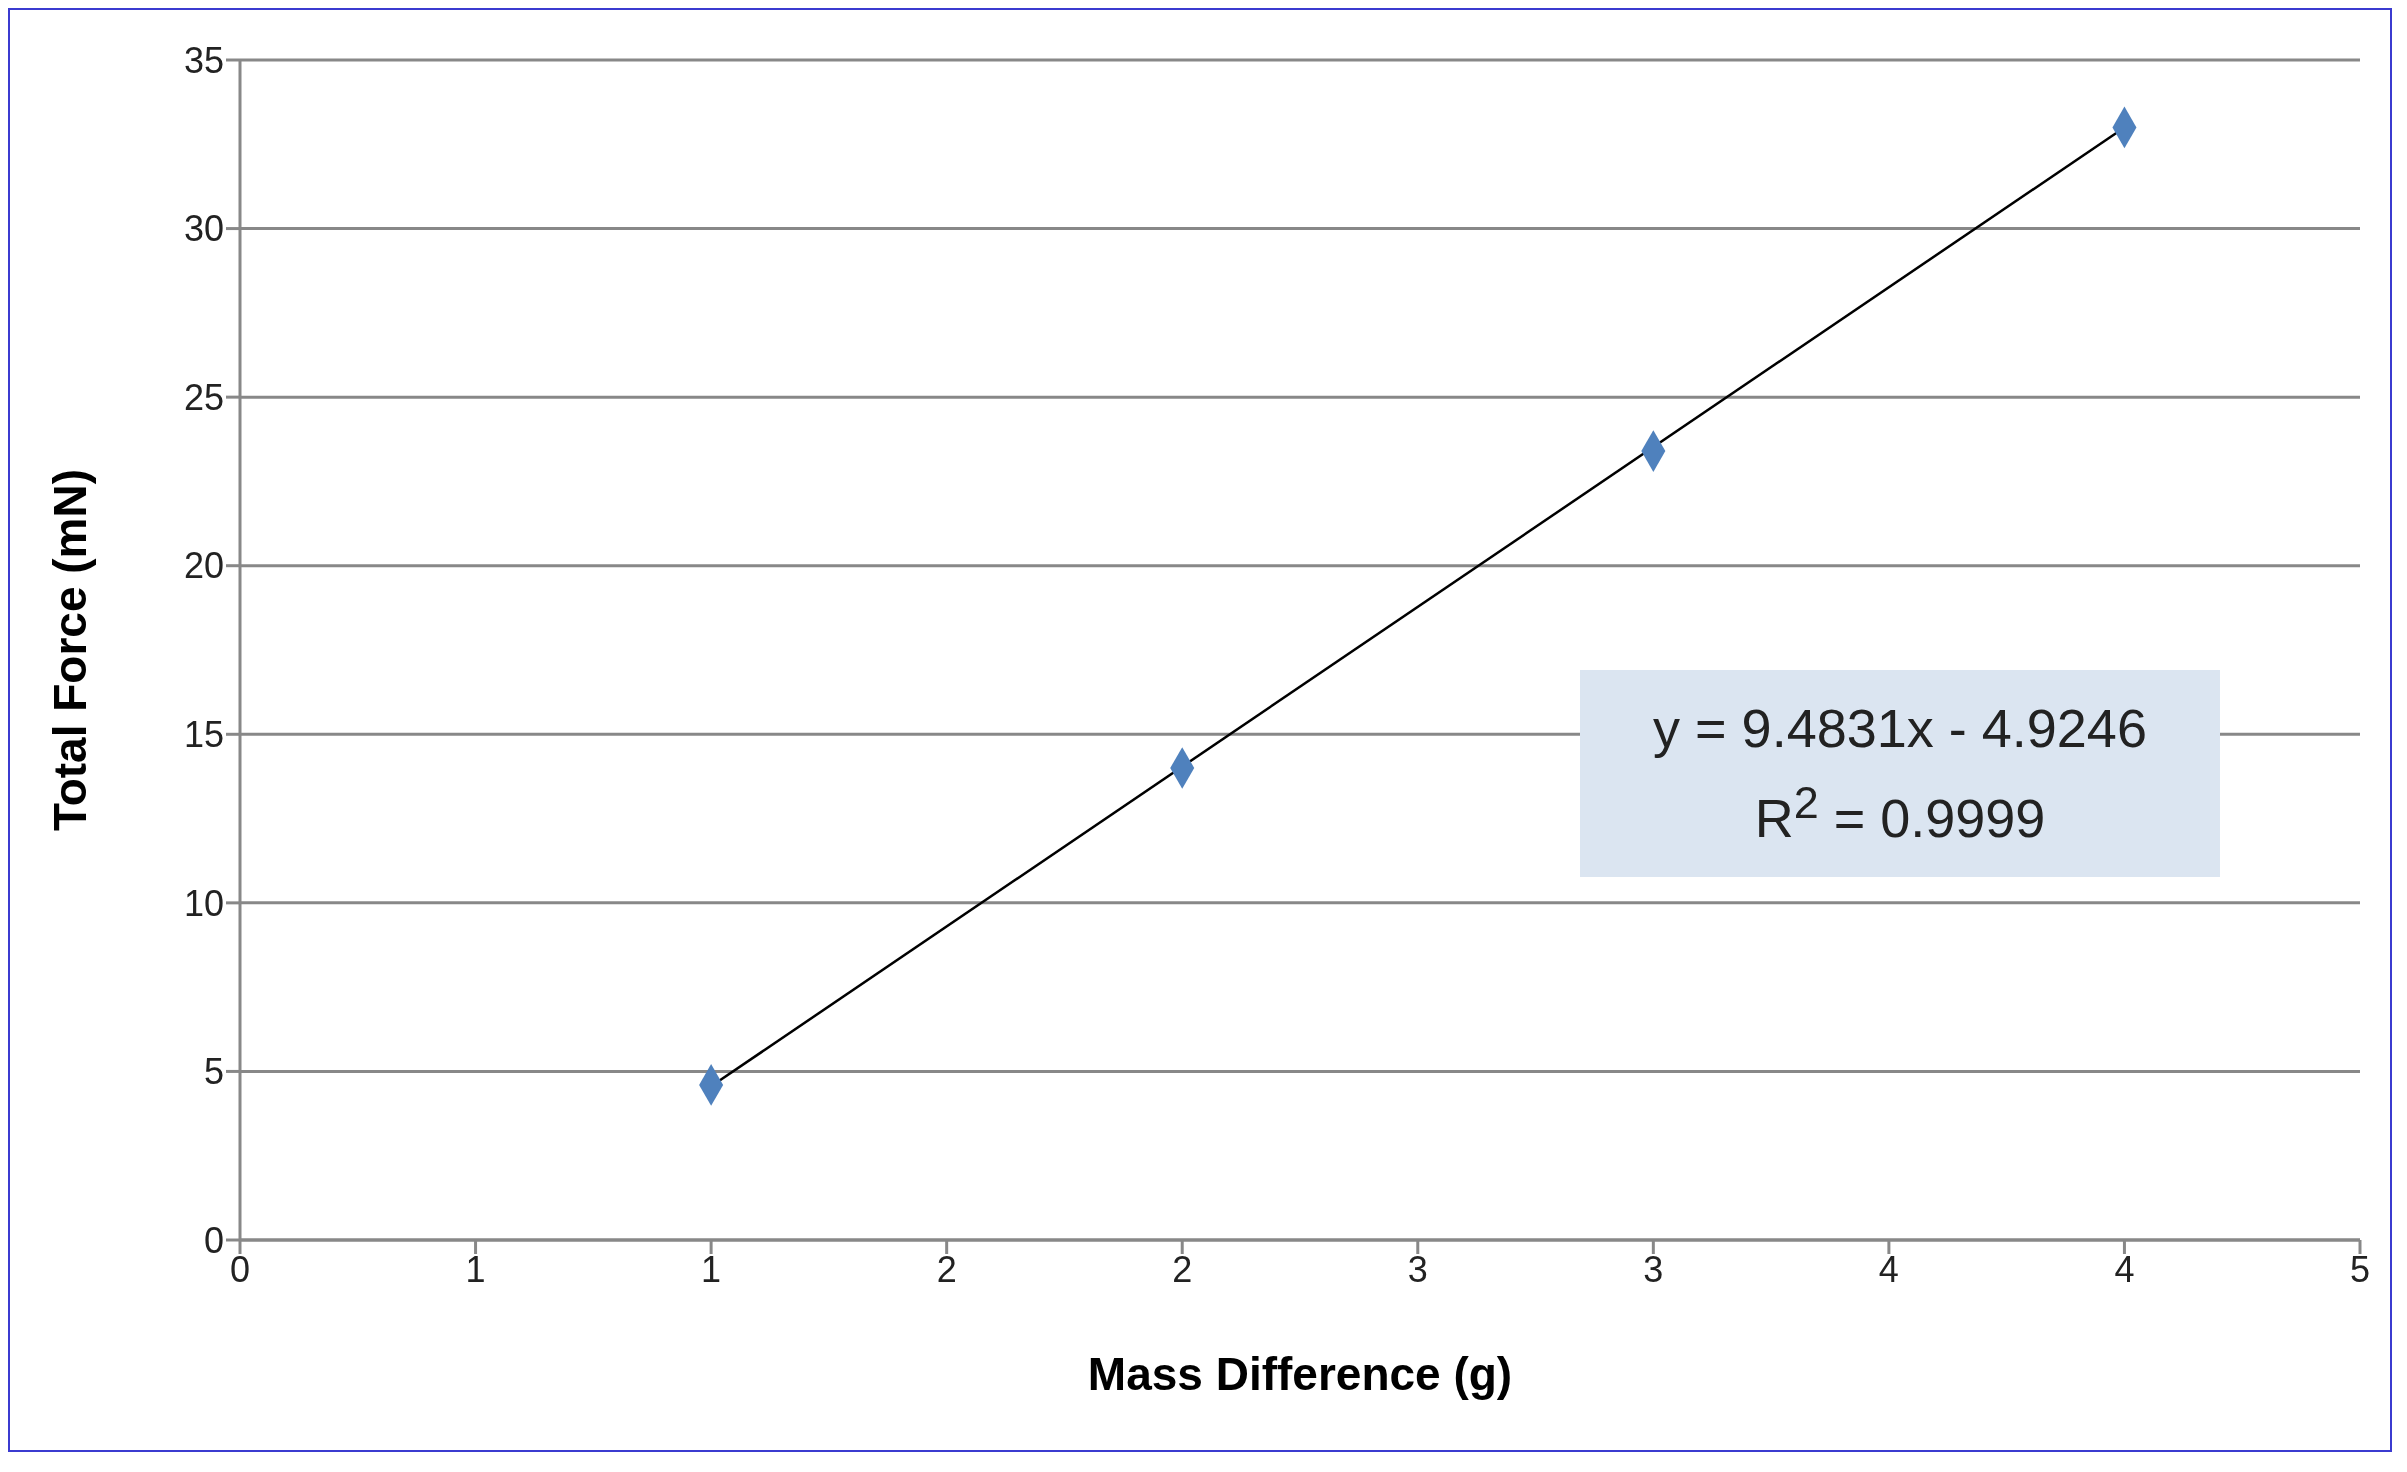 The width and height of the screenshot is (2407, 1472). I want to click on y-tick-label: 35, so click(203, 60).